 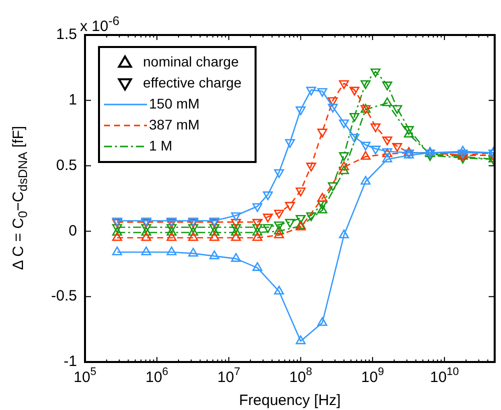 I want to click on y-tick-label: -0.5, so click(x=64, y=296).